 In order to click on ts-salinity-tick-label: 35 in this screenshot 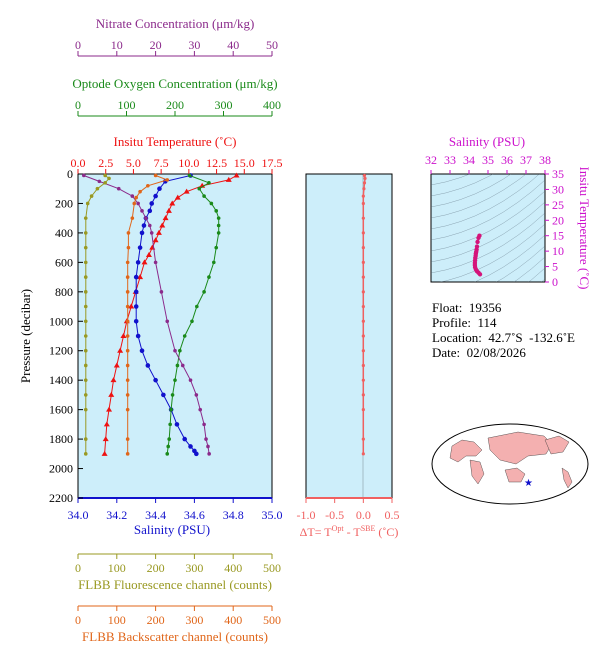, I will do `click(488, 160)`.